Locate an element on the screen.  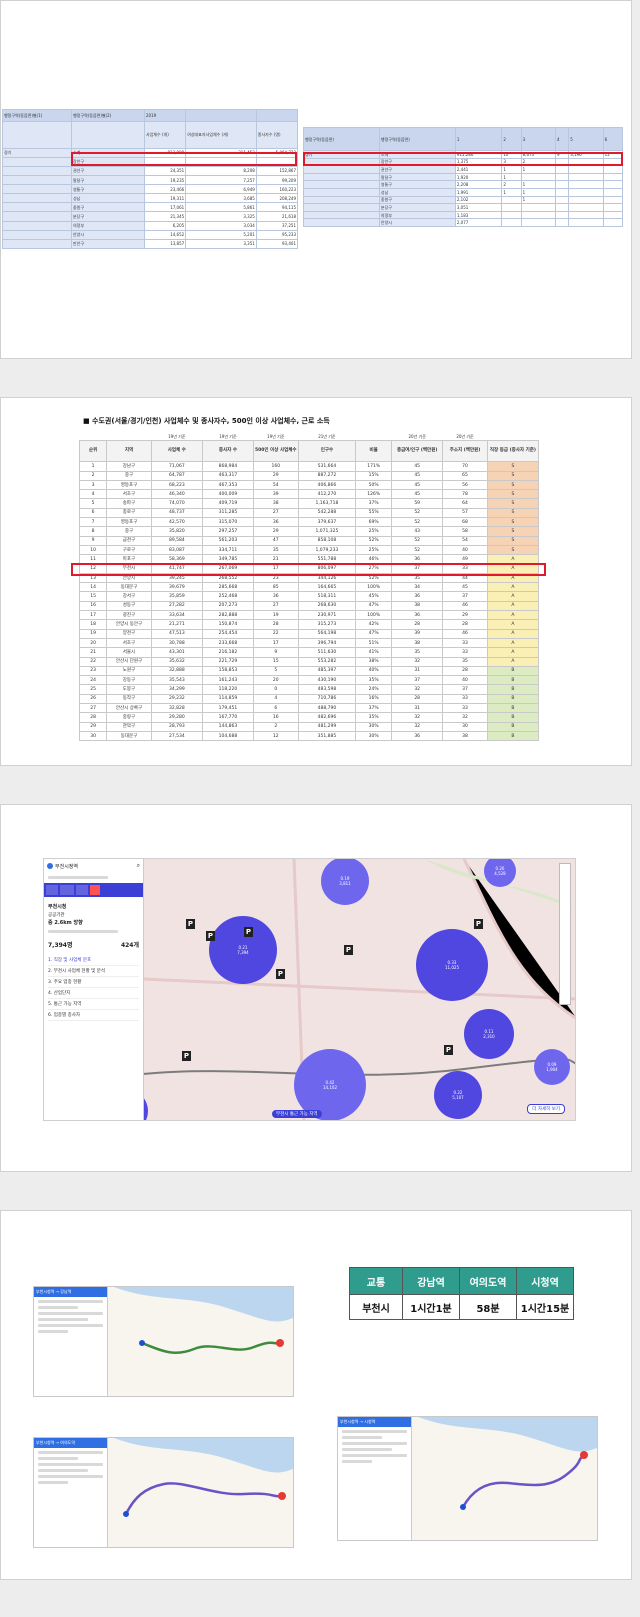
search-row: 부천시청역 ⌕ is located at coordinates (93, 866).